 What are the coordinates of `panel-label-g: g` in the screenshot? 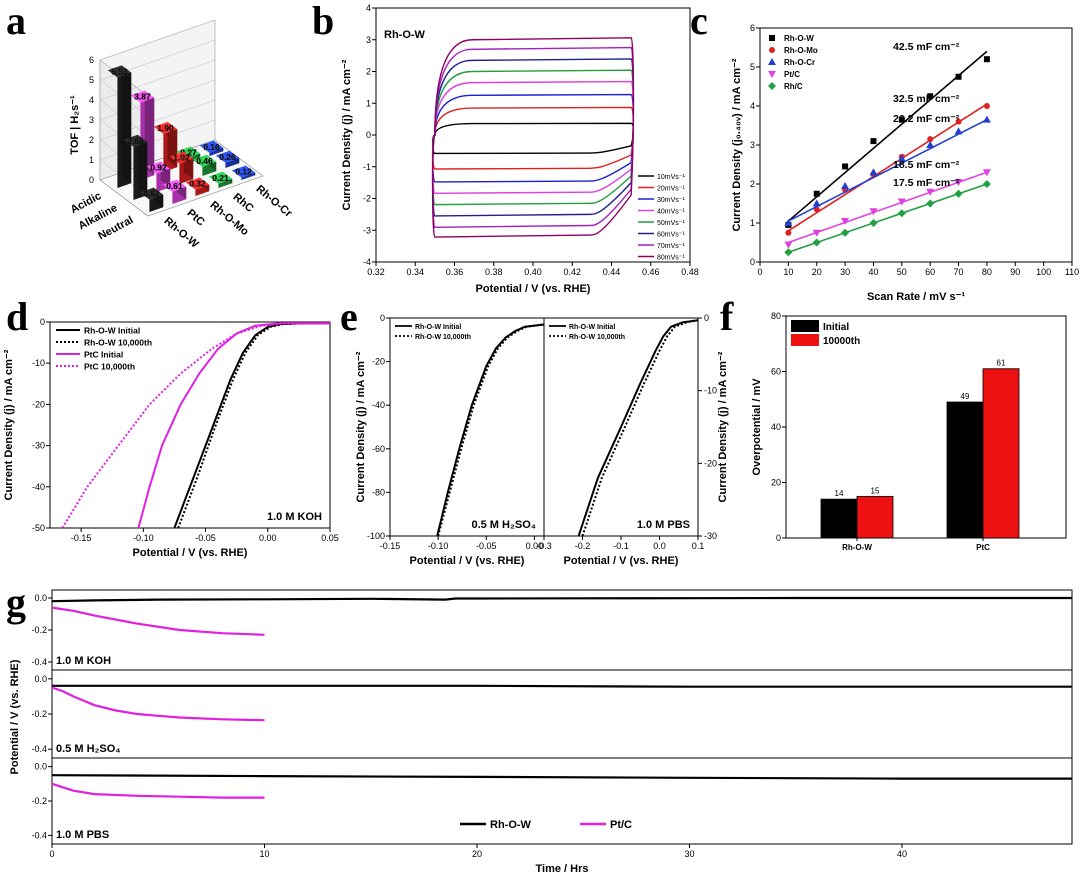 It's located at (16, 602).